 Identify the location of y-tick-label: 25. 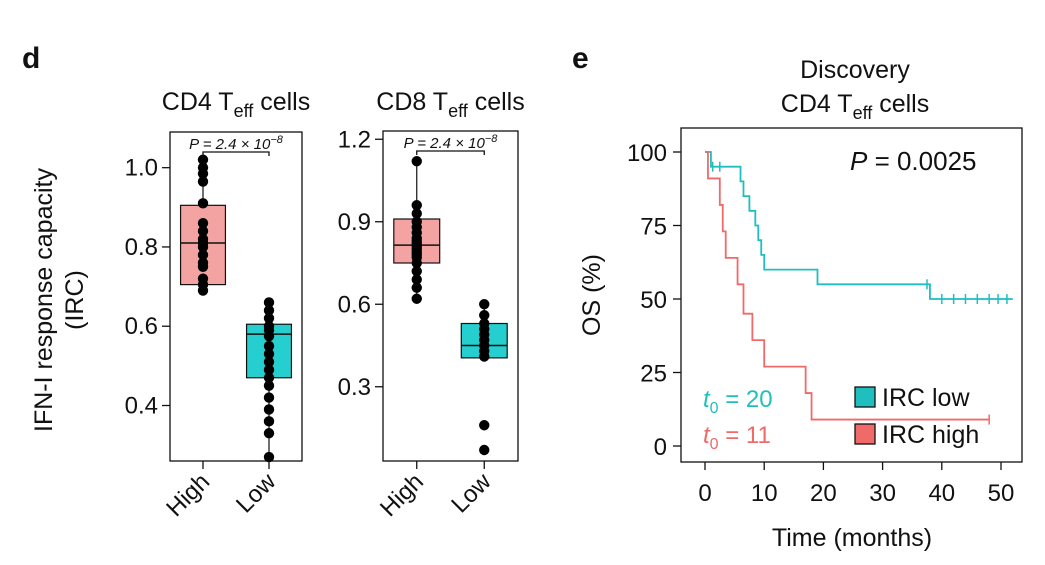
(653, 374).